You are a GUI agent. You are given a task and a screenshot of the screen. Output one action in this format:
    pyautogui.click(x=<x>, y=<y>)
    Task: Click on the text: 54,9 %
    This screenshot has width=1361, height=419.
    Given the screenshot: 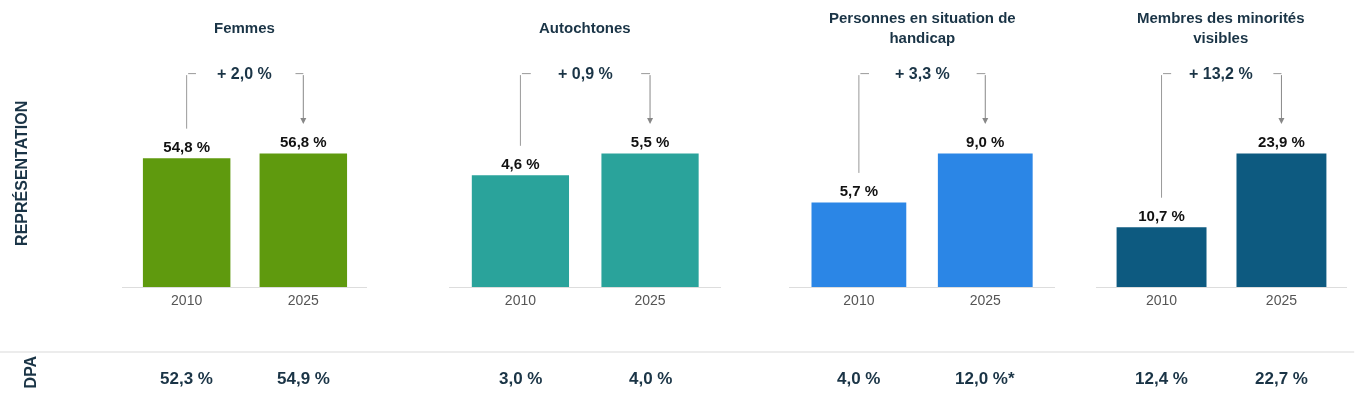 What is the action you would take?
    pyautogui.click(x=303, y=378)
    